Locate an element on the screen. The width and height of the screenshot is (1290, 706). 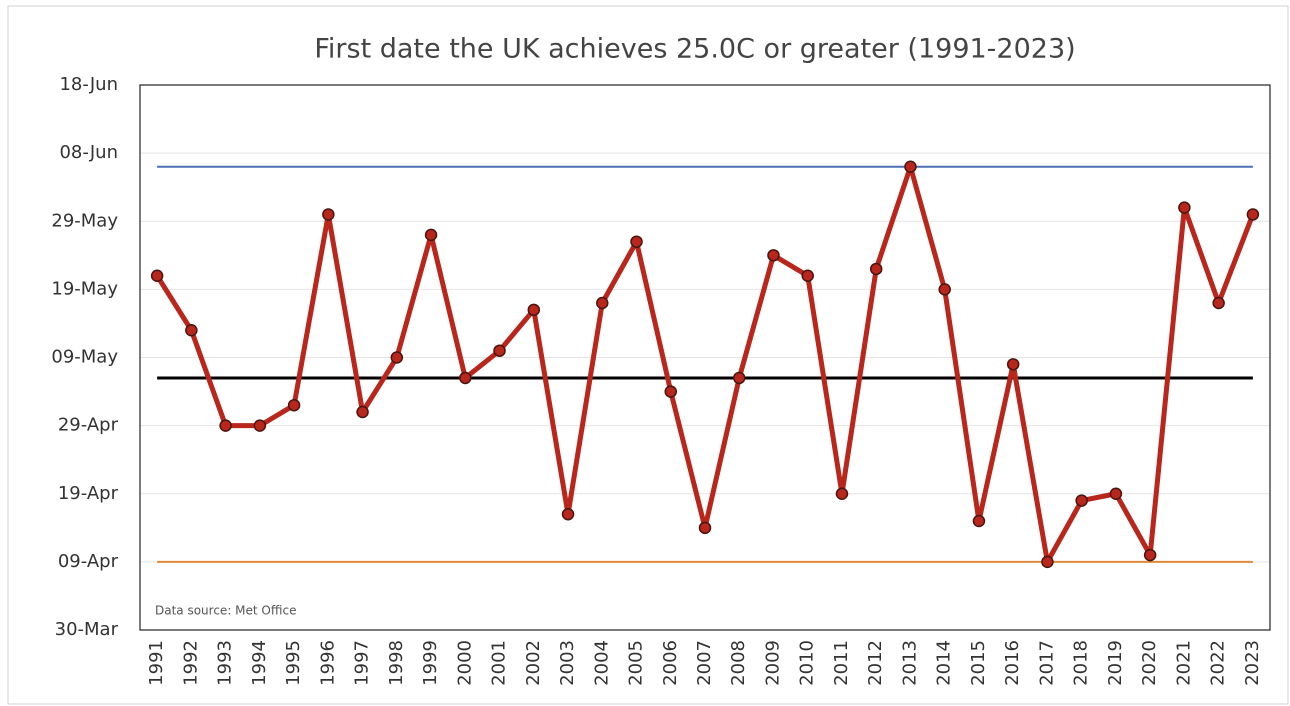
x-tick-label: 2022 is located at coordinates (1218, 663).